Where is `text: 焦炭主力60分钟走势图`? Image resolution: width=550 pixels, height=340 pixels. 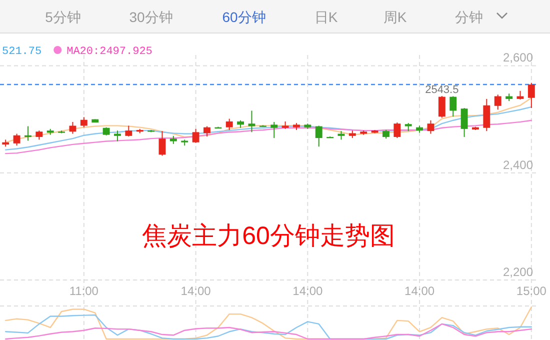 text: 焦炭主力60分钟走势图 is located at coordinates (268, 236).